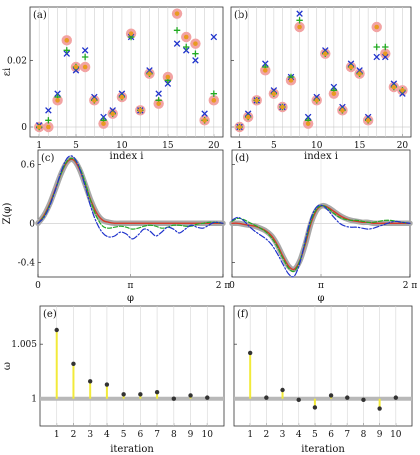 The width and height of the screenshot is (420, 455). What do you see at coordinates (283, 435) in the screenshot?
I see `x-tick-label: 3` at bounding box center [283, 435].